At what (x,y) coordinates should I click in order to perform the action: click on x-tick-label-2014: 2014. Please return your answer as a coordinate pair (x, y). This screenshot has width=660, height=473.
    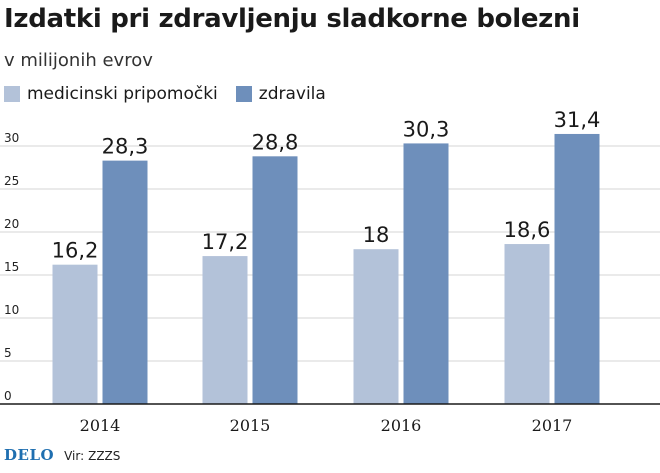
    Looking at the image, I should click on (100, 425).